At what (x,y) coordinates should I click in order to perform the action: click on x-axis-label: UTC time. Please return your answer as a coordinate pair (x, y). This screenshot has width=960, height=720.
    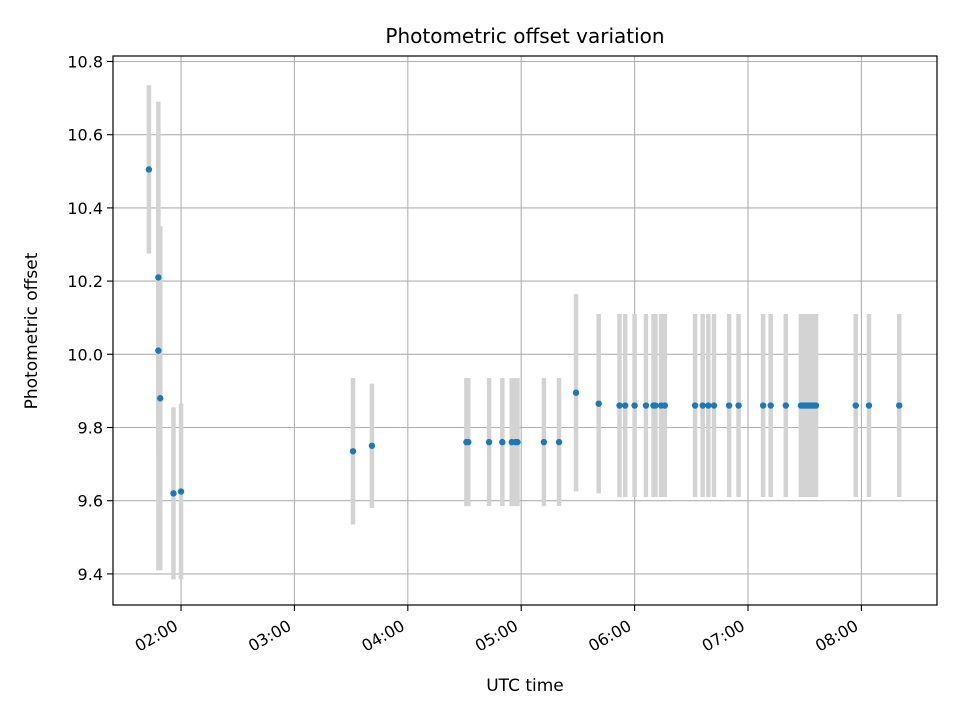
    Looking at the image, I should click on (525, 686).